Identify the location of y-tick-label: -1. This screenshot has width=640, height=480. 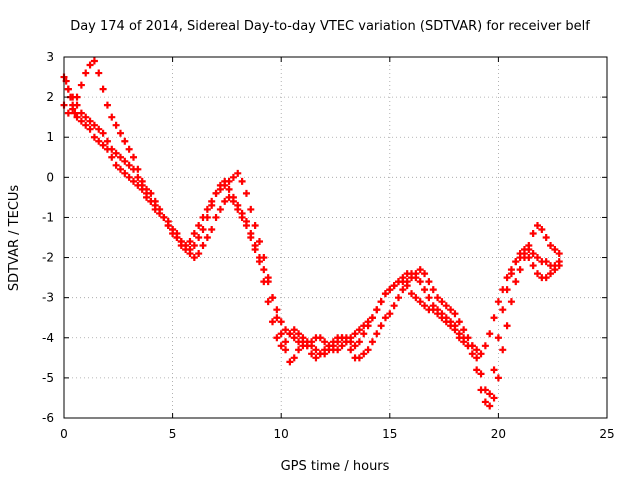
(48, 217).